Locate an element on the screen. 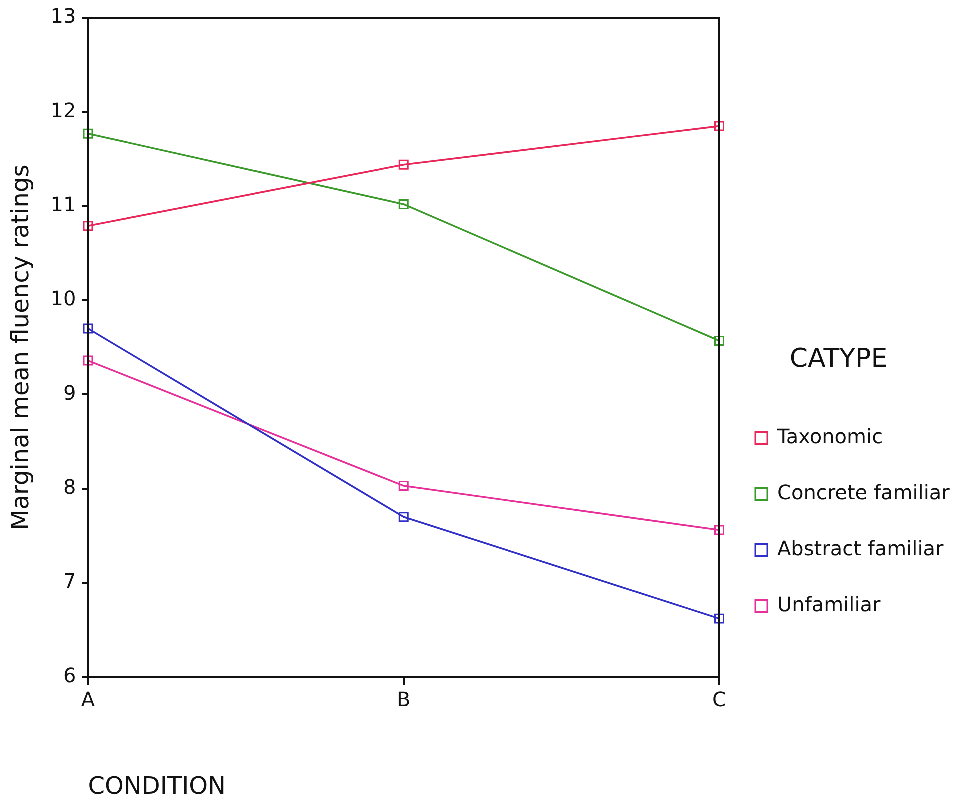  legend-label: Concrete familiar is located at coordinates (864, 492).